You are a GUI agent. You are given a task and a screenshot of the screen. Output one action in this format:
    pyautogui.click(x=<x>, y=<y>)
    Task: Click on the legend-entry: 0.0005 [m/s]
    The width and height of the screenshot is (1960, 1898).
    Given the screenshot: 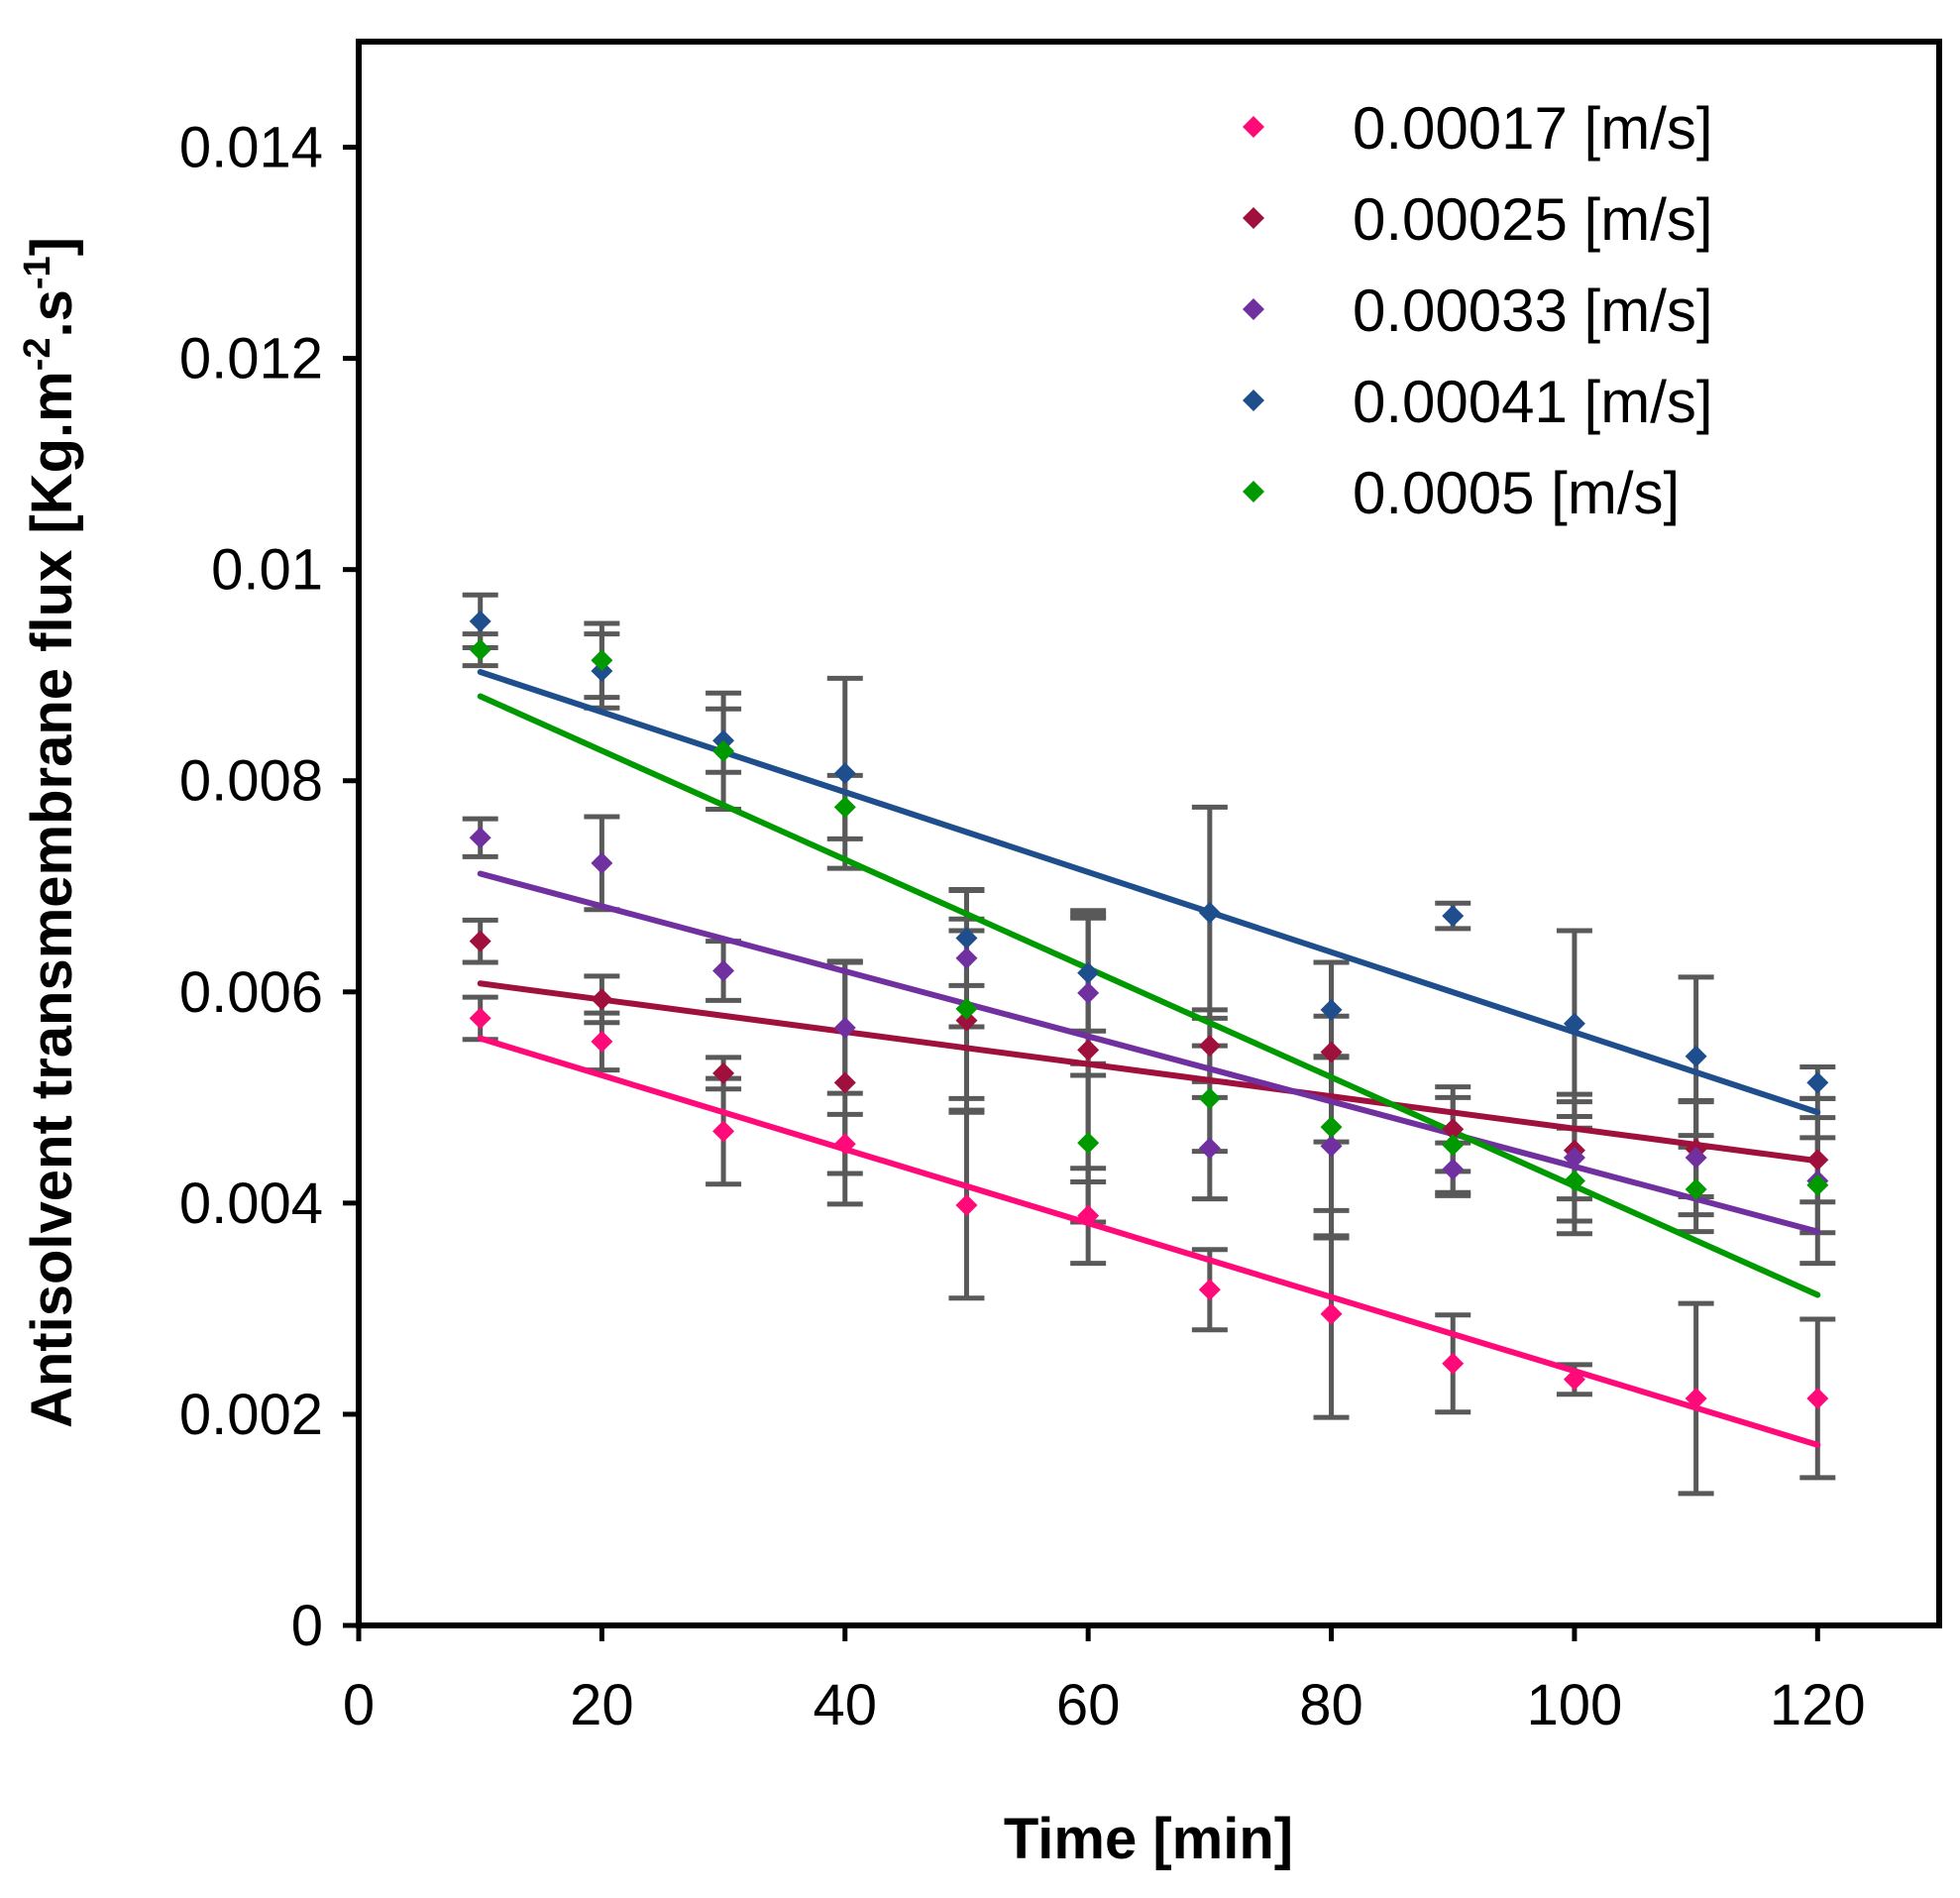 What is the action you would take?
    pyautogui.click(x=1461, y=493)
    